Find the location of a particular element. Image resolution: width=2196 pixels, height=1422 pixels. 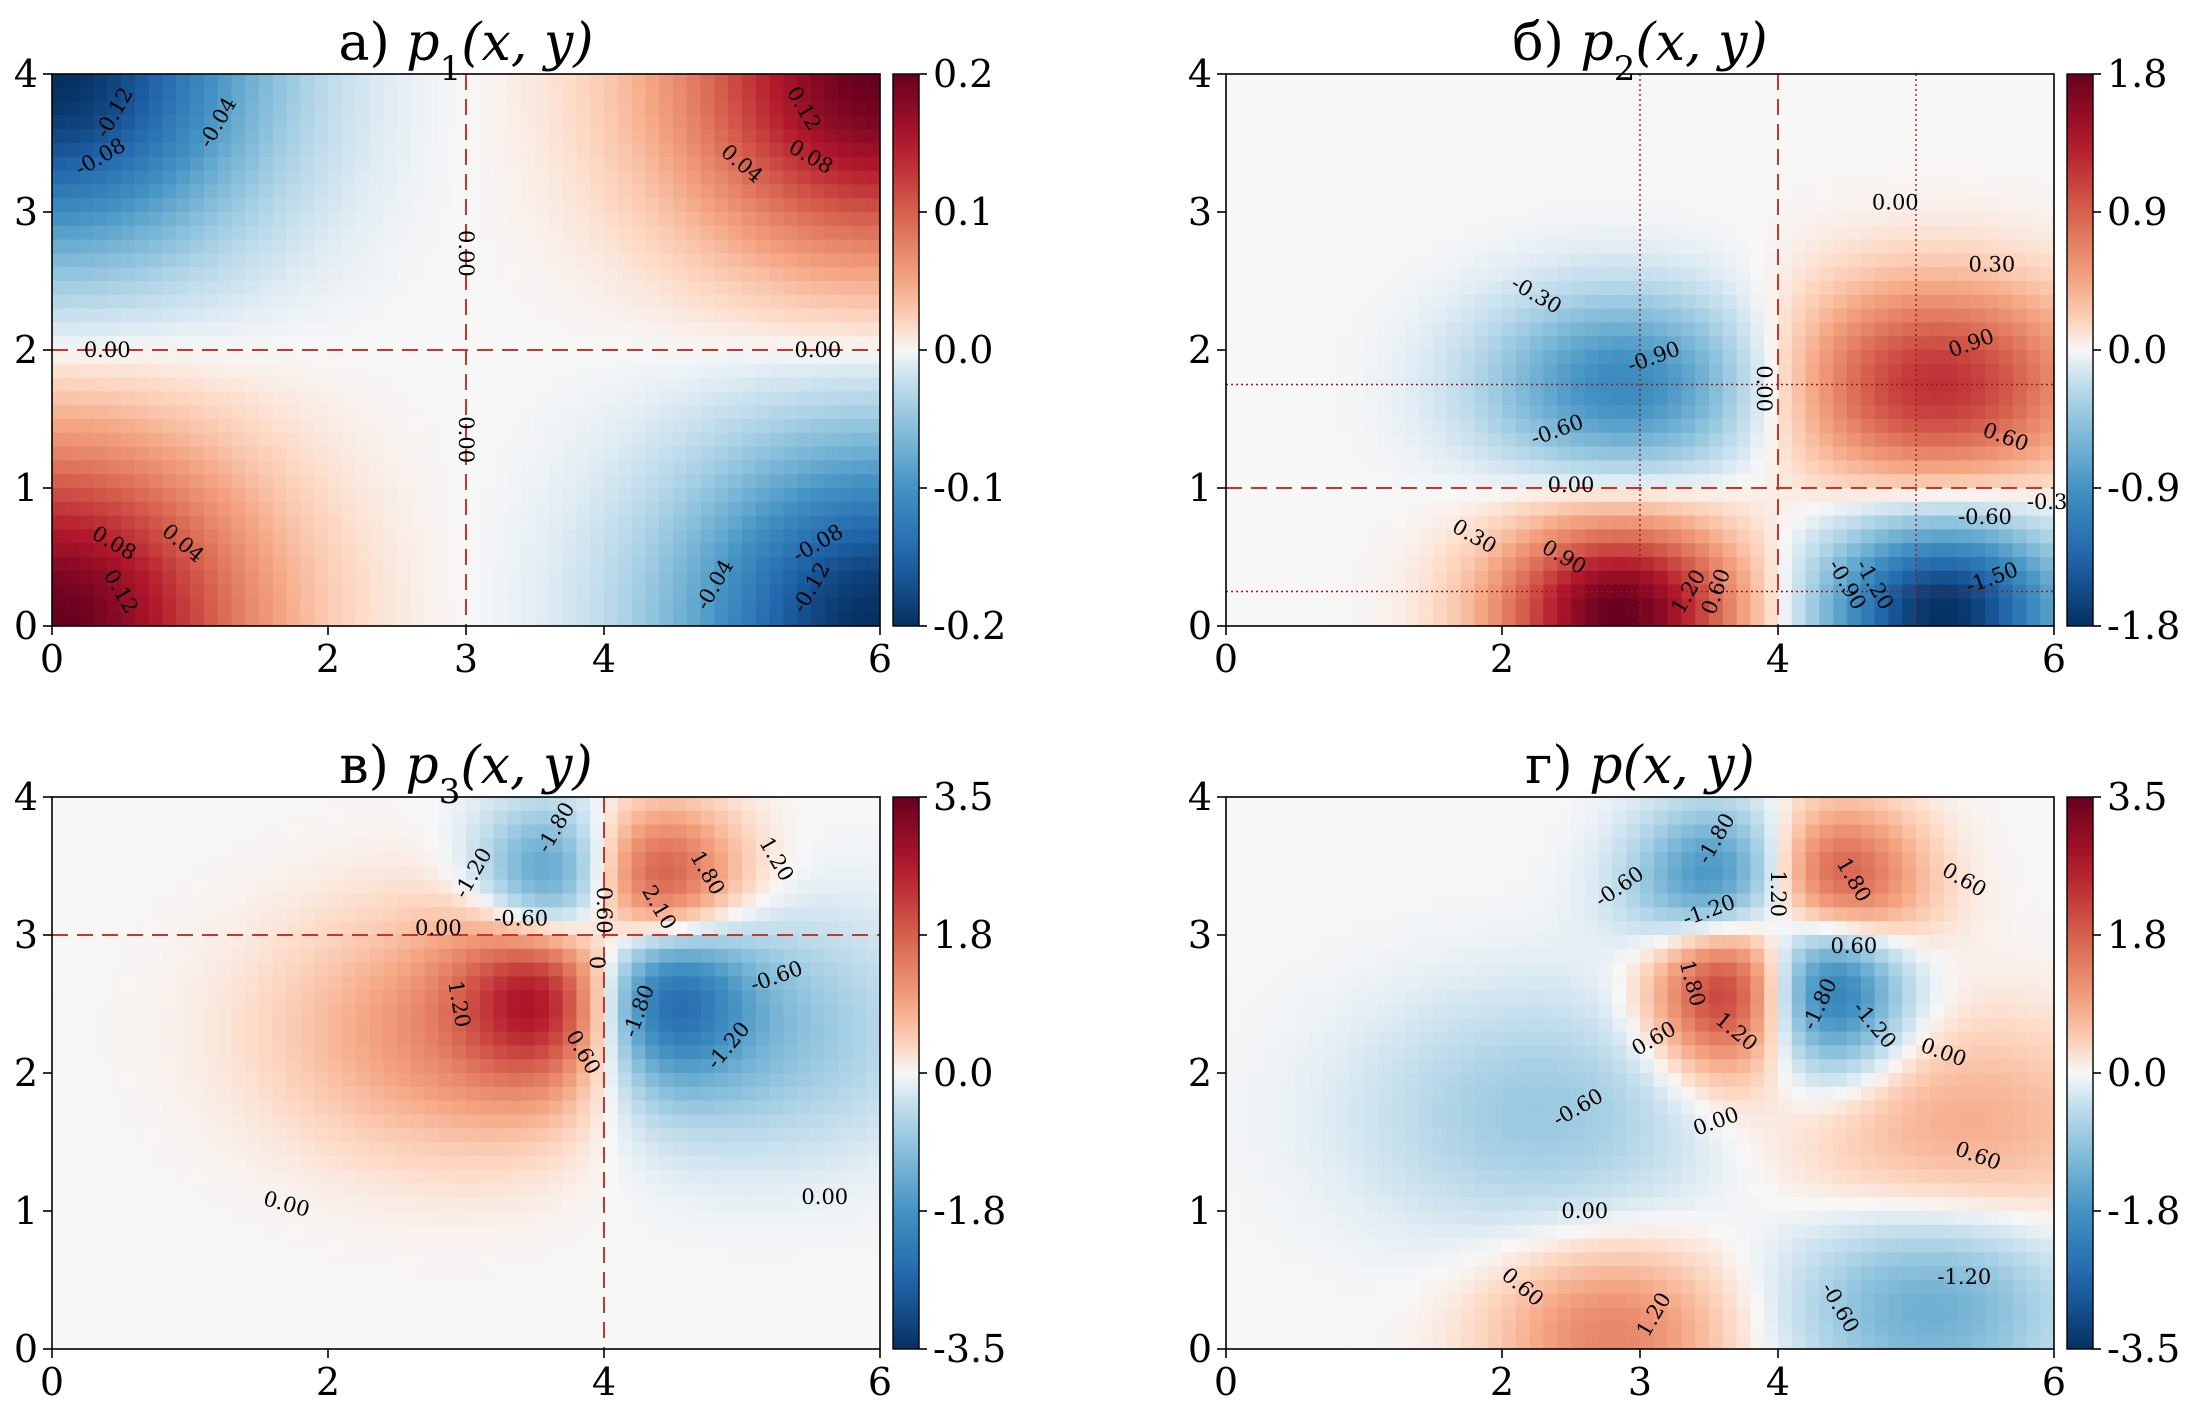

chart-title: в) p3(x, y) is located at coordinates (465, 774).